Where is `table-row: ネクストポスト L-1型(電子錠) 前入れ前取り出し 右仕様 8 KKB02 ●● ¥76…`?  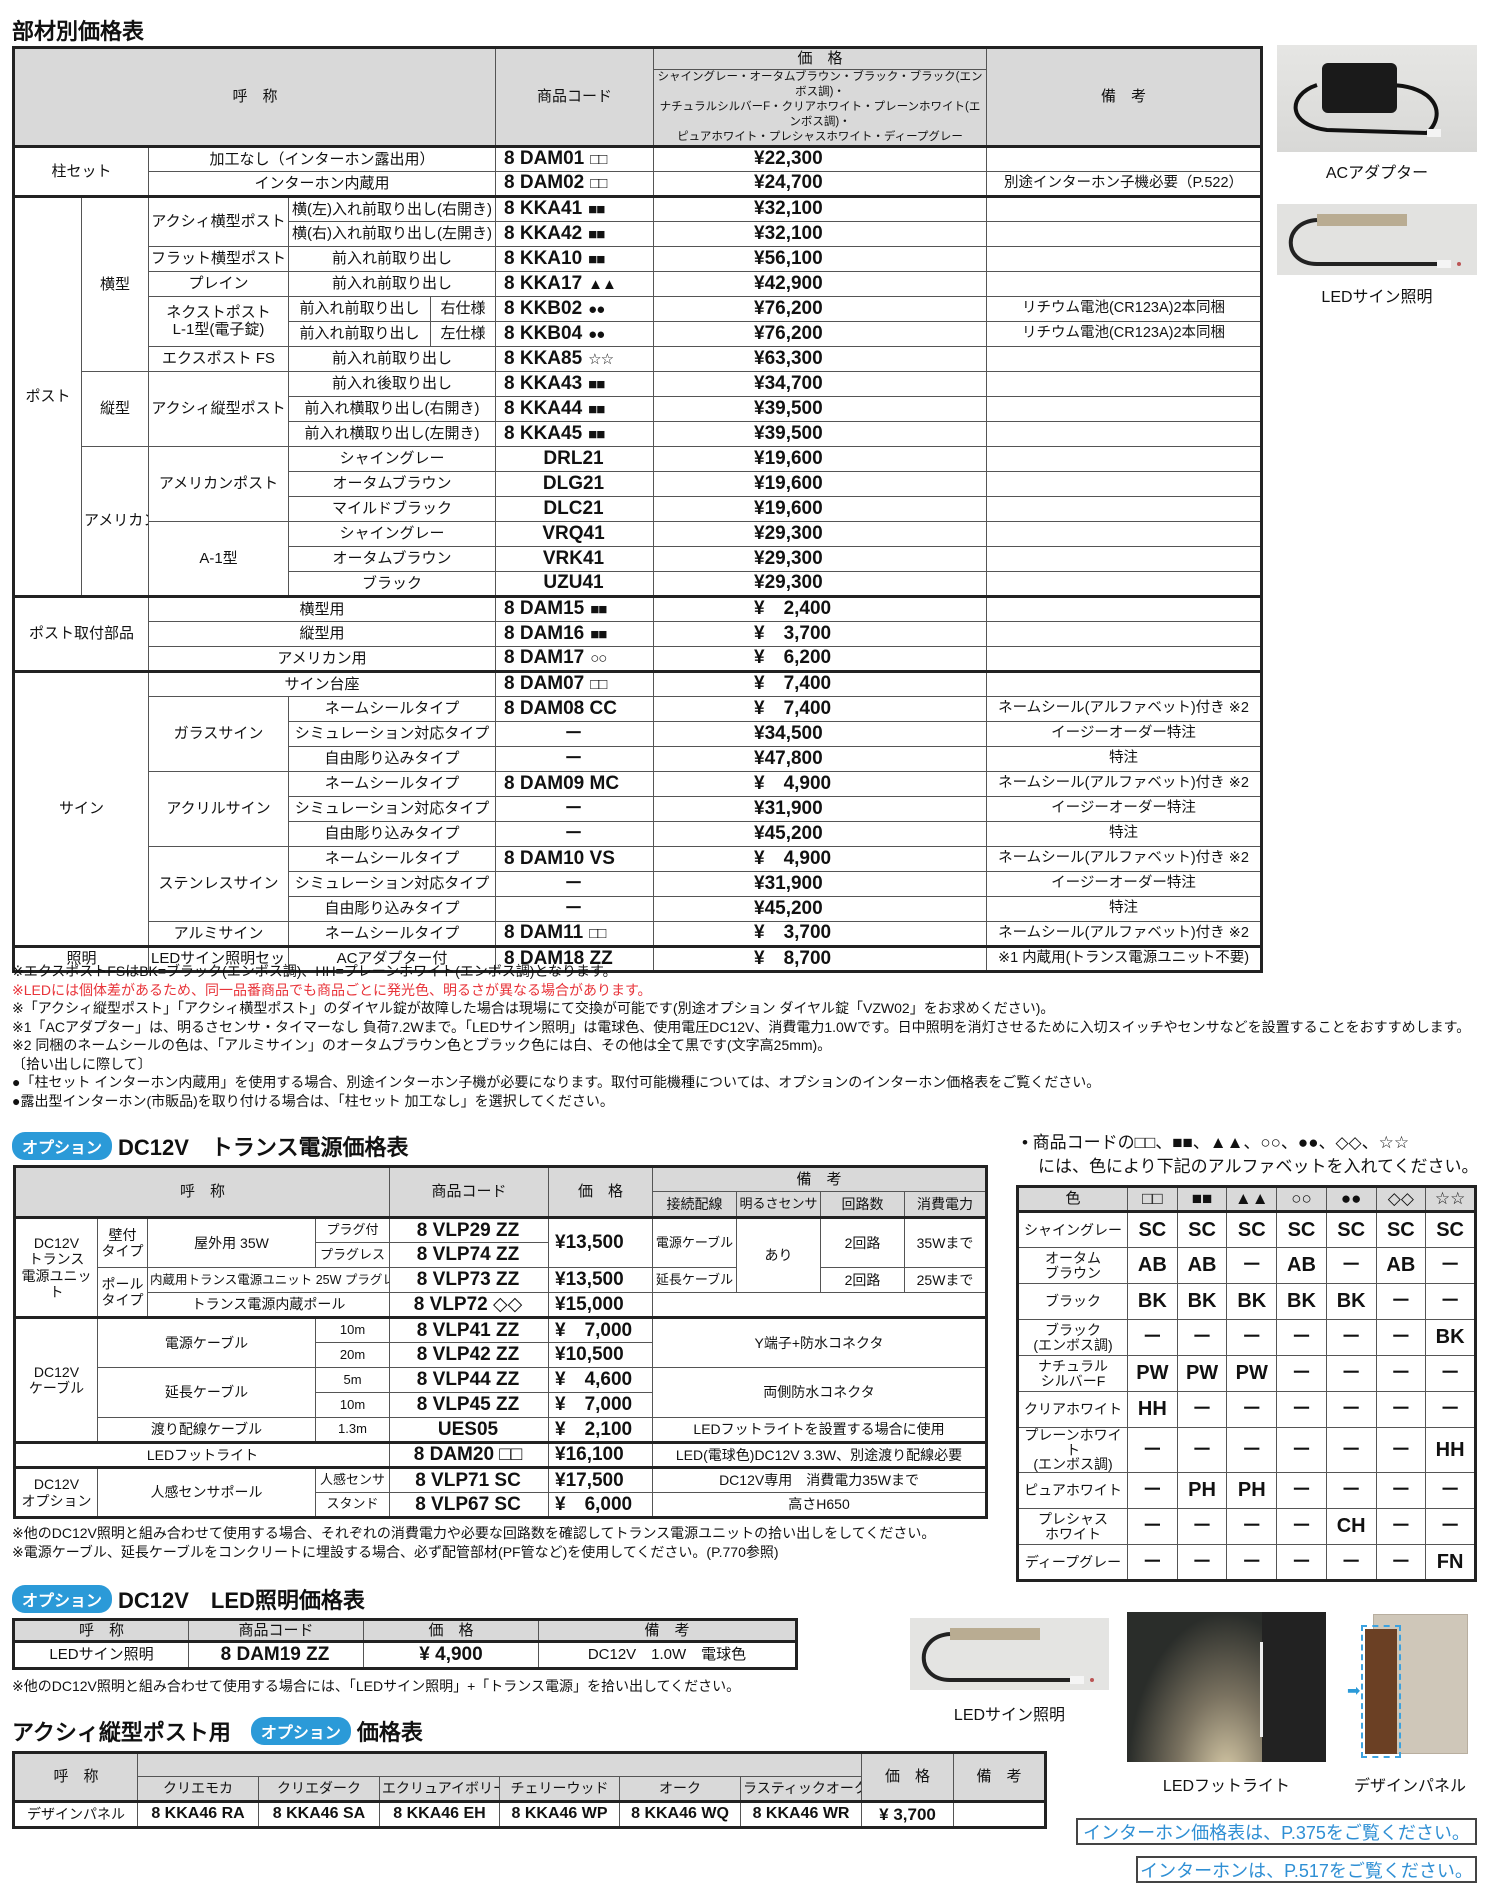 table-row: ネクストポスト L-1型(電子錠) 前入れ前取り出し 右仕様 8 KKB02 ●● ¥76… is located at coordinates (638, 321).